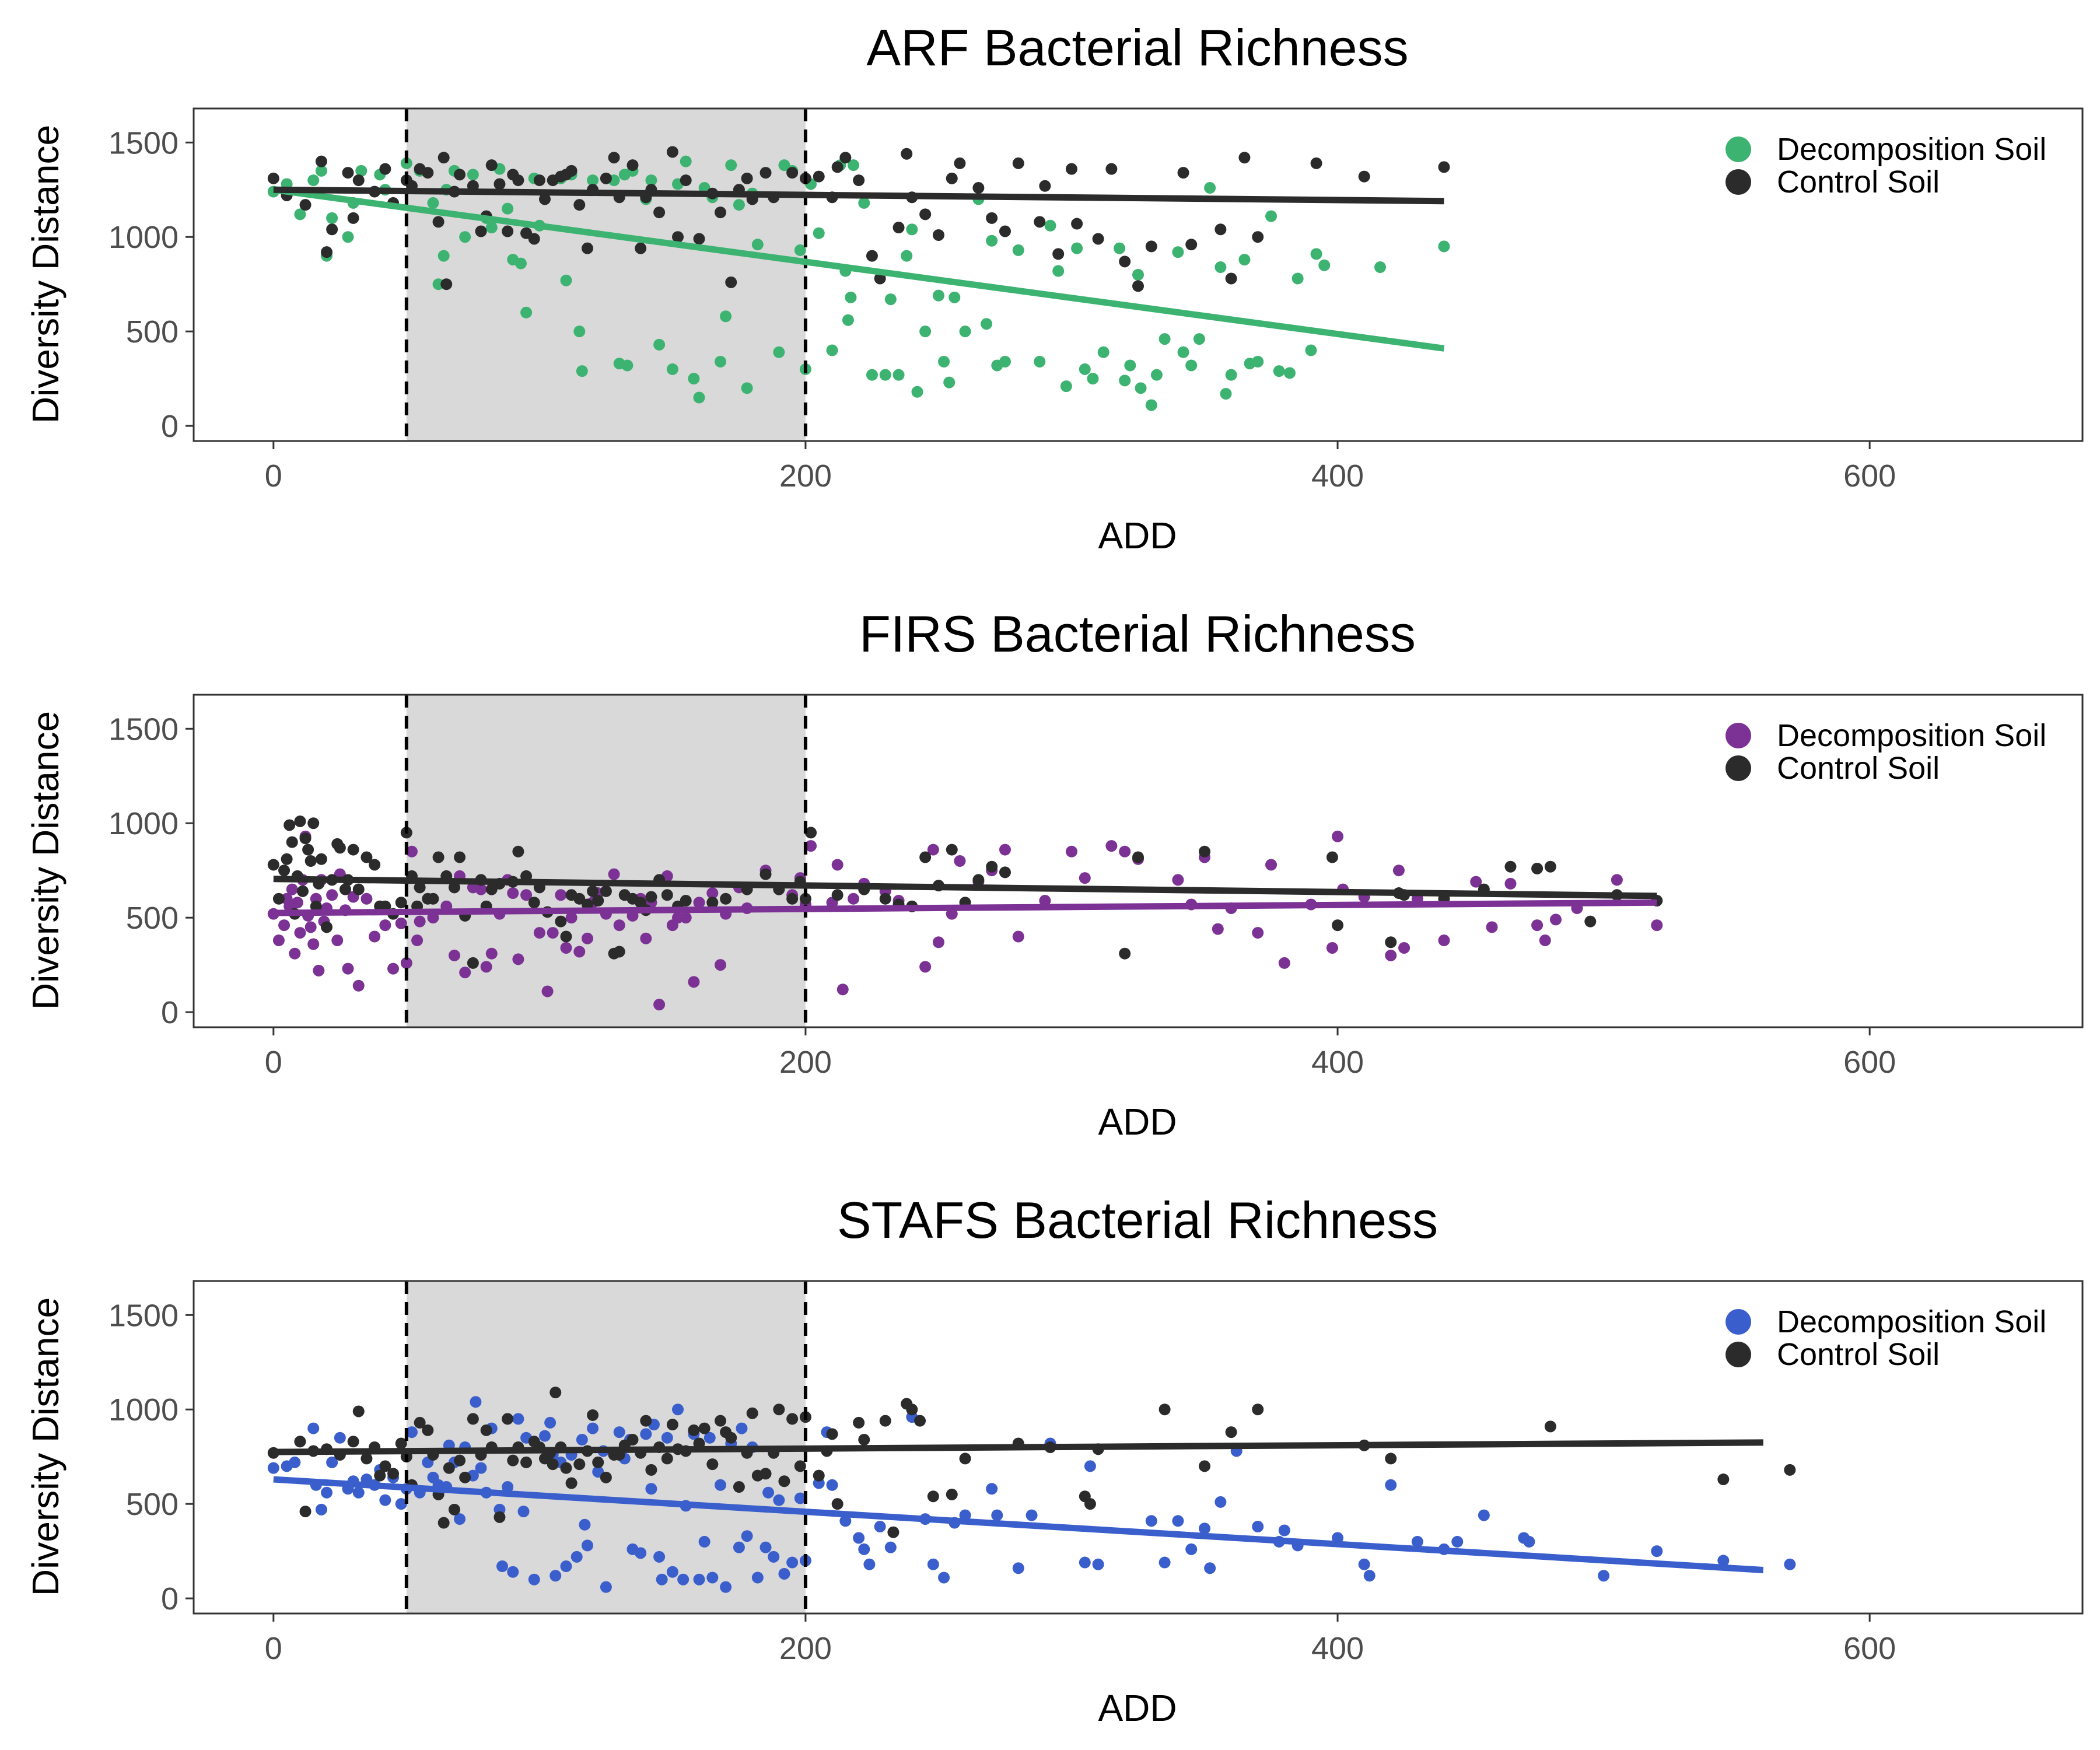 The width and height of the screenshot is (2100, 1750). Describe the element at coordinates (1859, 182) in the screenshot. I see `legend-label-control-soil: Control Soil` at that location.